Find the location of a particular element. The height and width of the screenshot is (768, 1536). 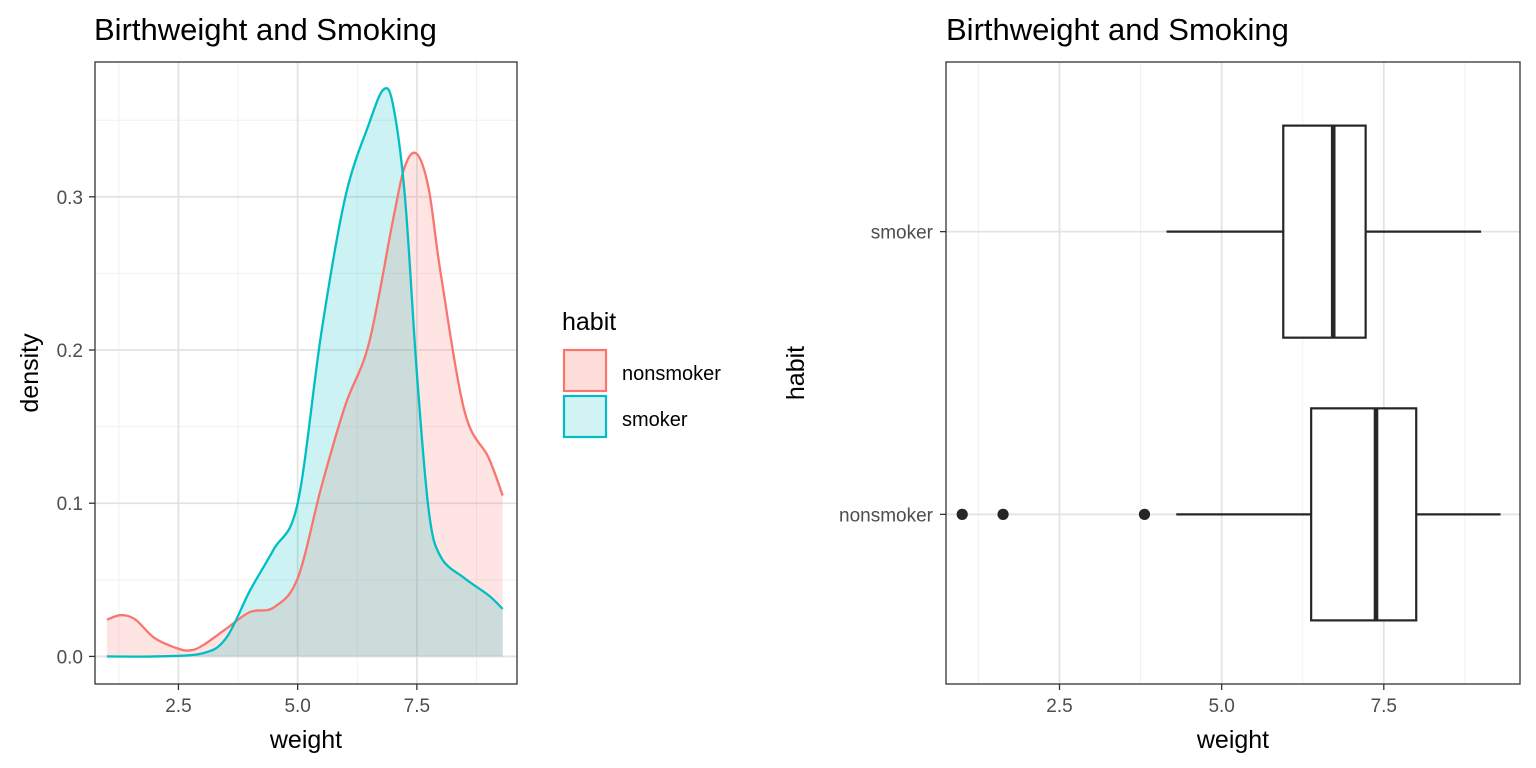

boxplot-x-tick-label: 7.5 is located at coordinates (1384, 706).